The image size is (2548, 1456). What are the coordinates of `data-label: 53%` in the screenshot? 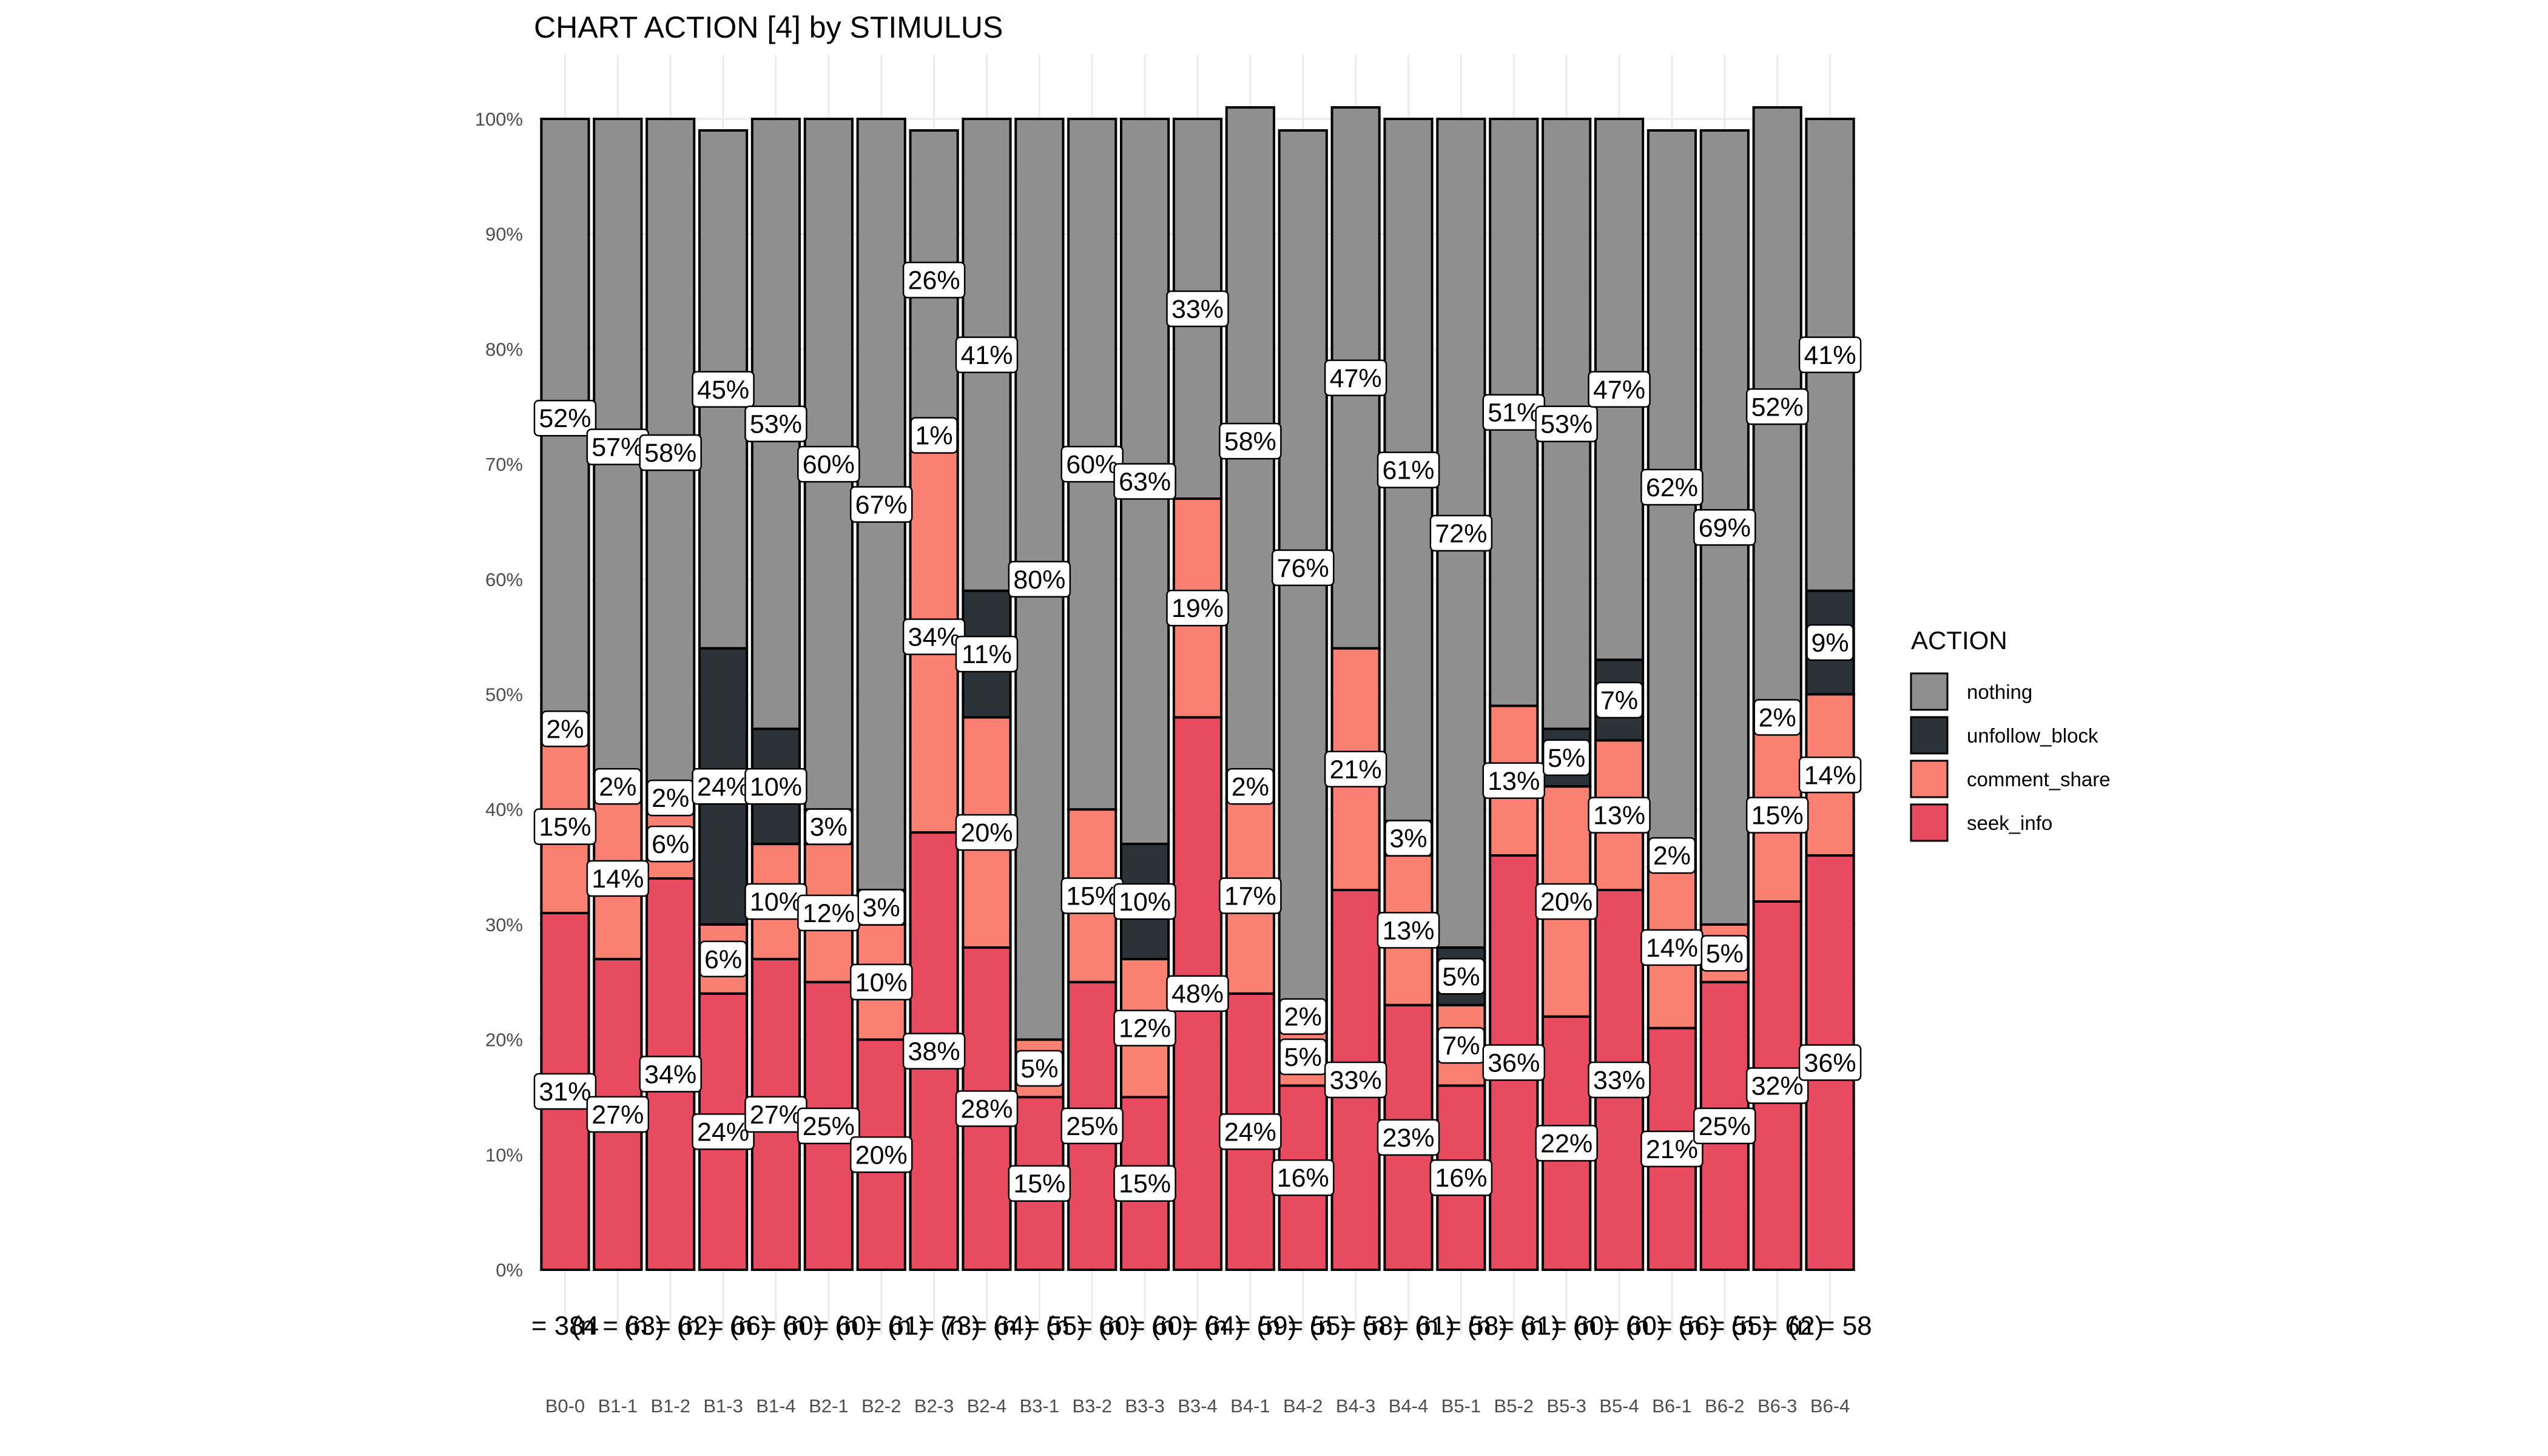 It's located at (776, 424).